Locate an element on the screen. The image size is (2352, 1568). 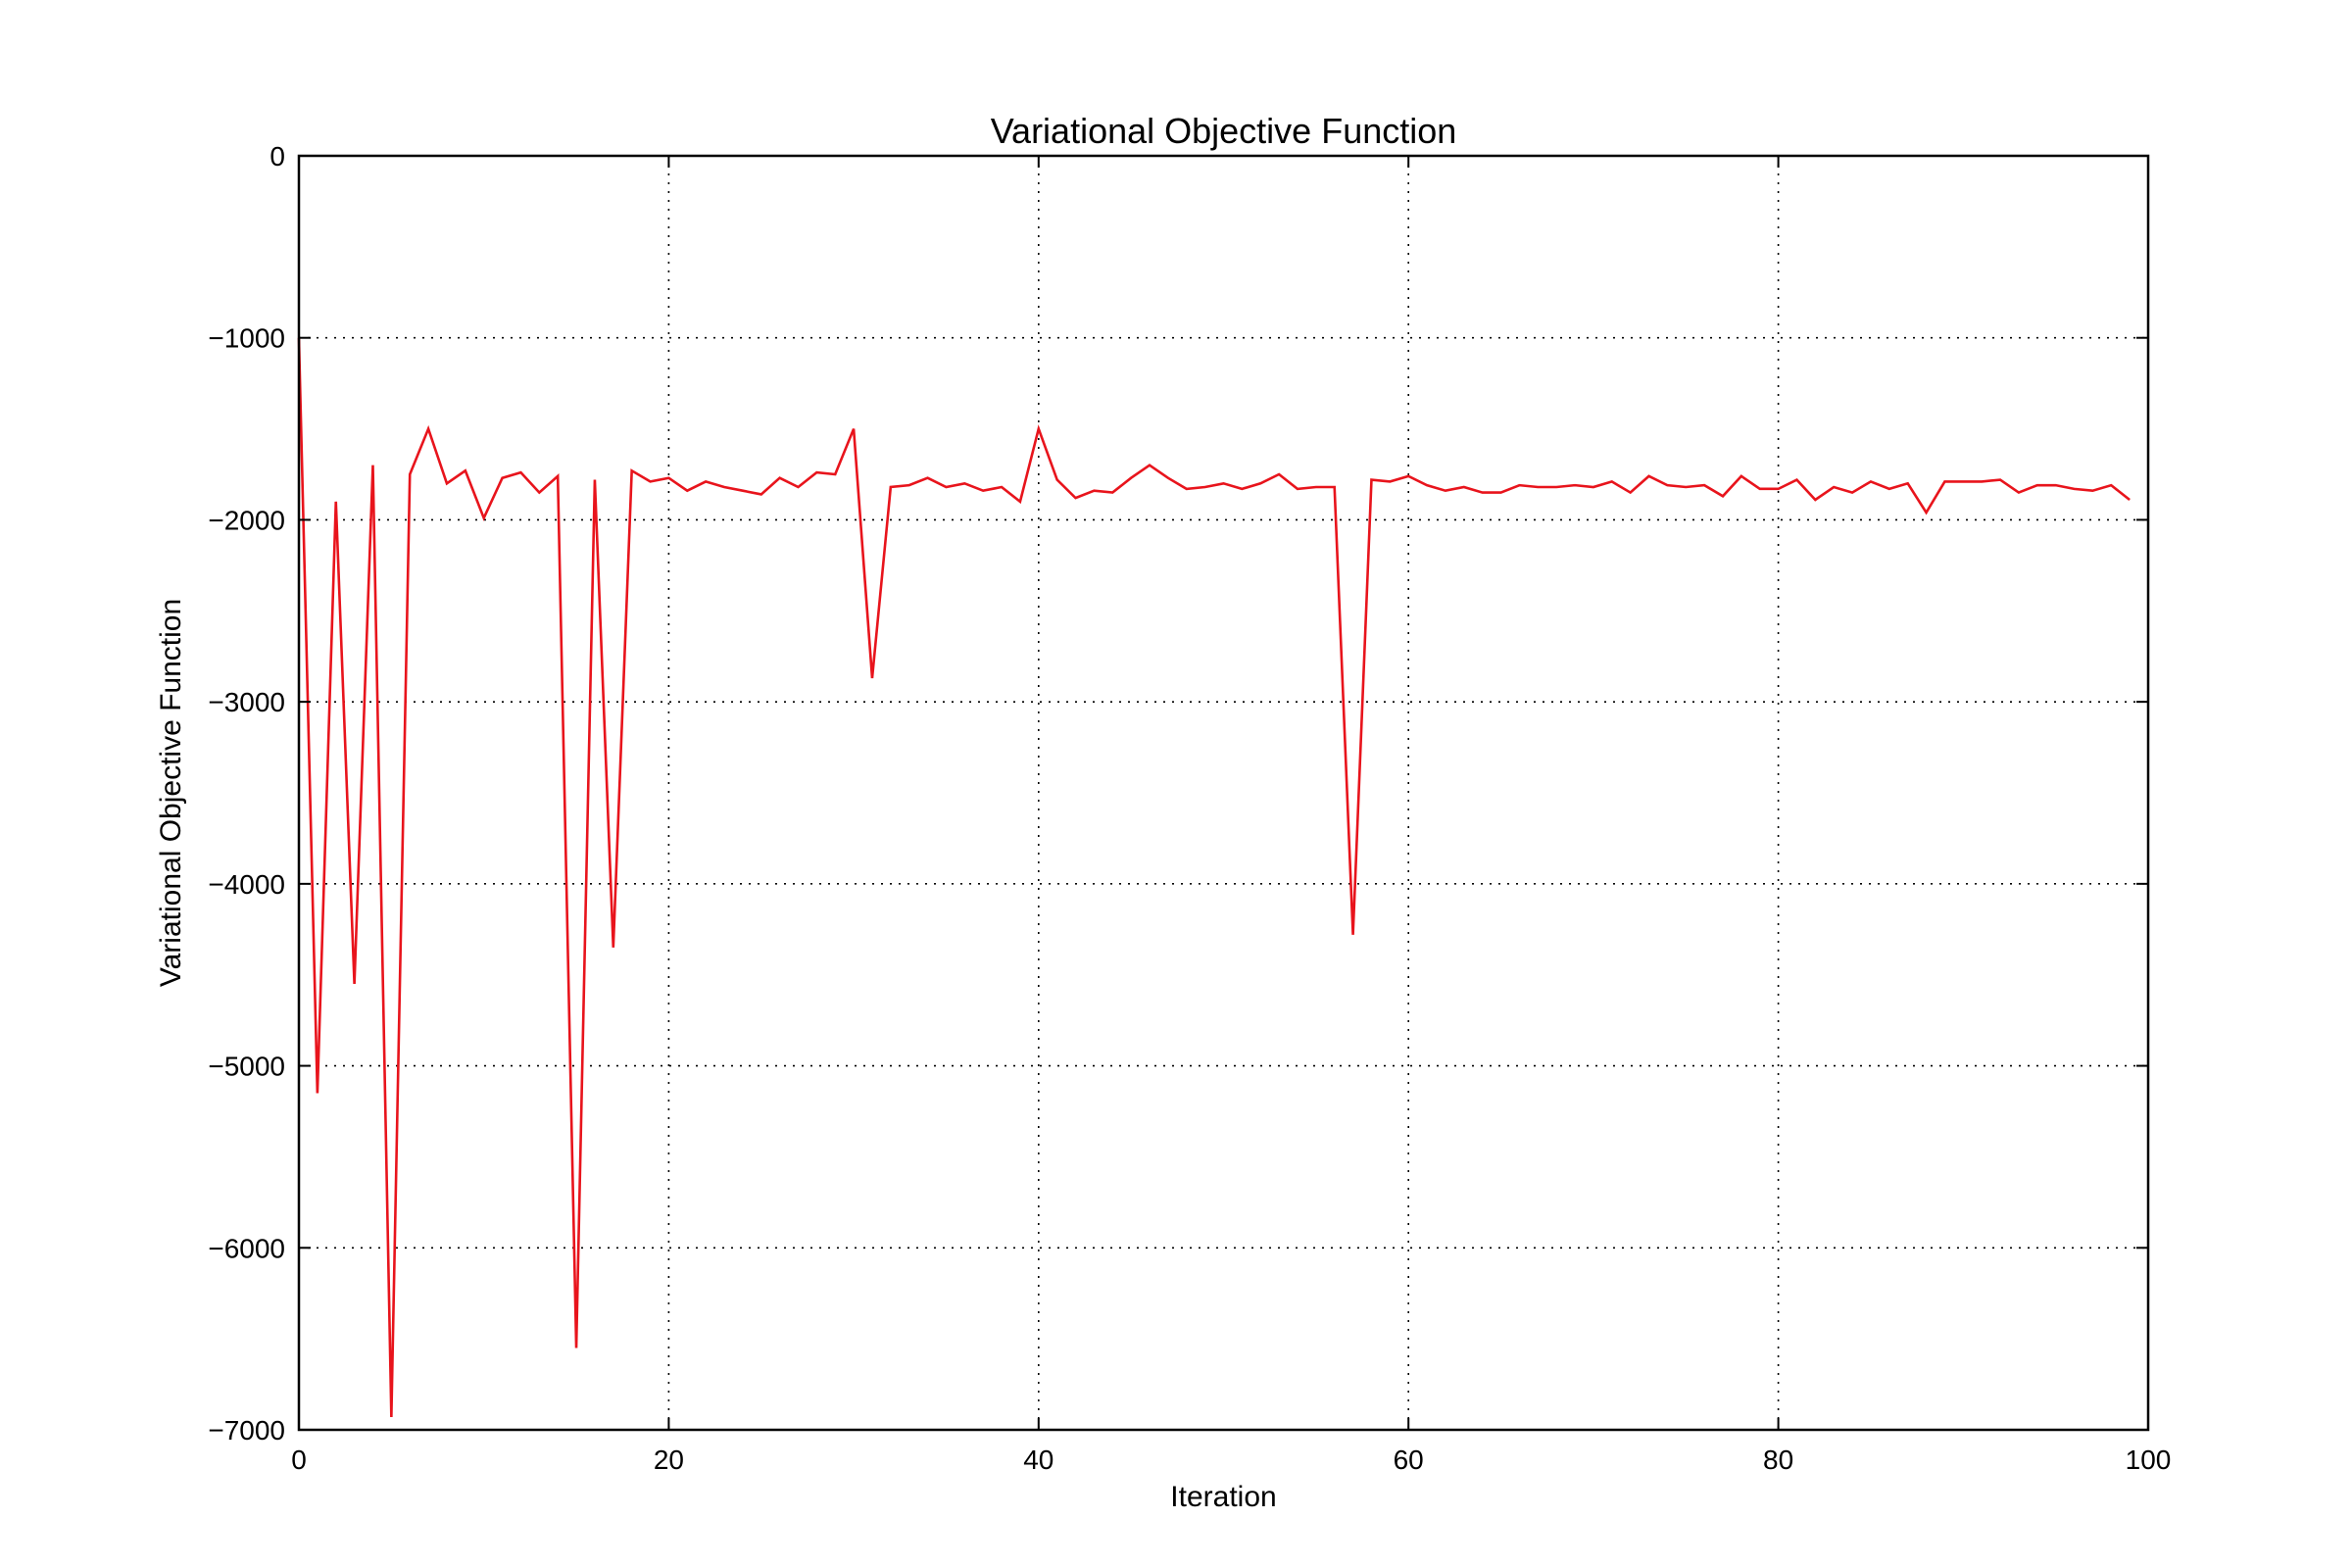
y-tick-label: −1000 is located at coordinates (246, 338).